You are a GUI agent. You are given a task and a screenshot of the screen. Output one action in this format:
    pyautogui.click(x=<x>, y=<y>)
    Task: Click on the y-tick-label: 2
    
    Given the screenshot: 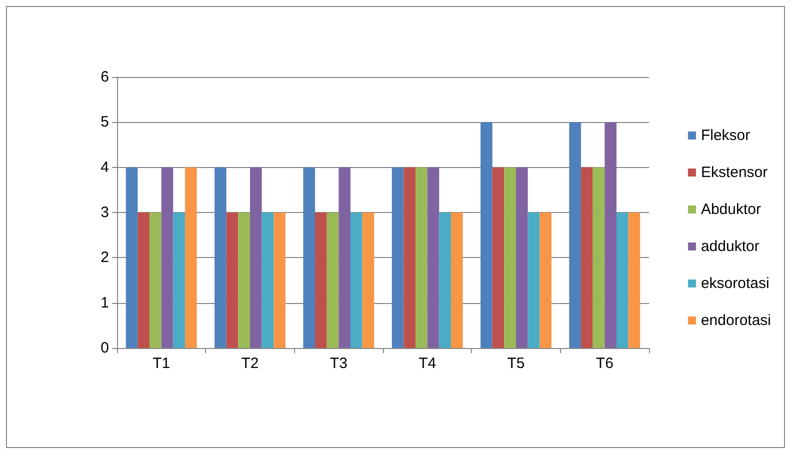 What is the action you would take?
    pyautogui.click(x=104, y=257)
    